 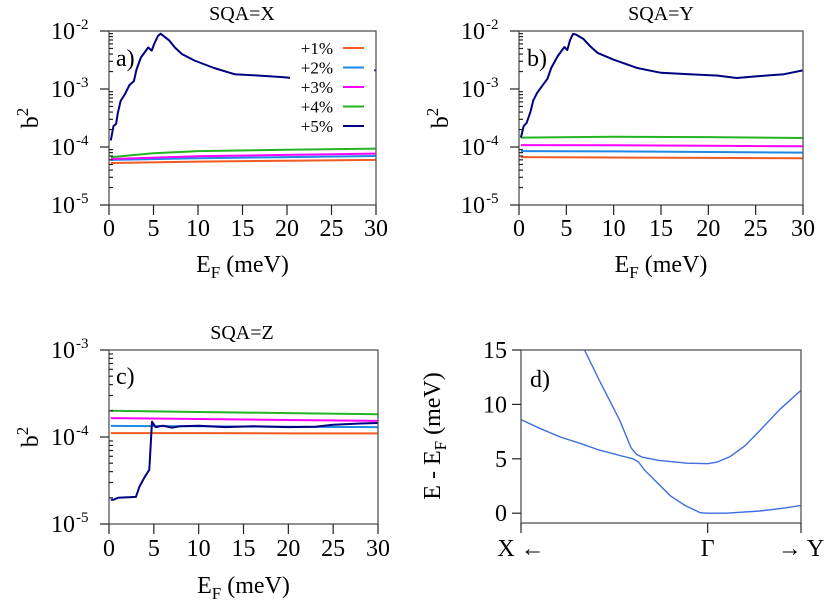 What do you see at coordinates (332, 229) in the screenshot?
I see `panel-a-xtick-label: 25` at bounding box center [332, 229].